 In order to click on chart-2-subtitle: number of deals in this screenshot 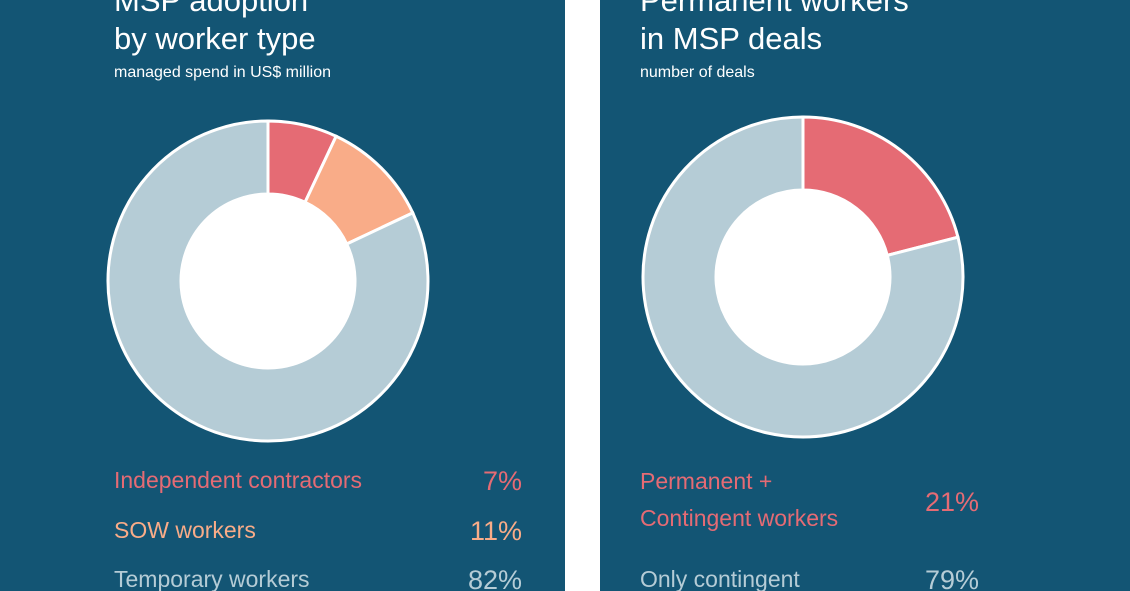, I will do `click(697, 72)`.